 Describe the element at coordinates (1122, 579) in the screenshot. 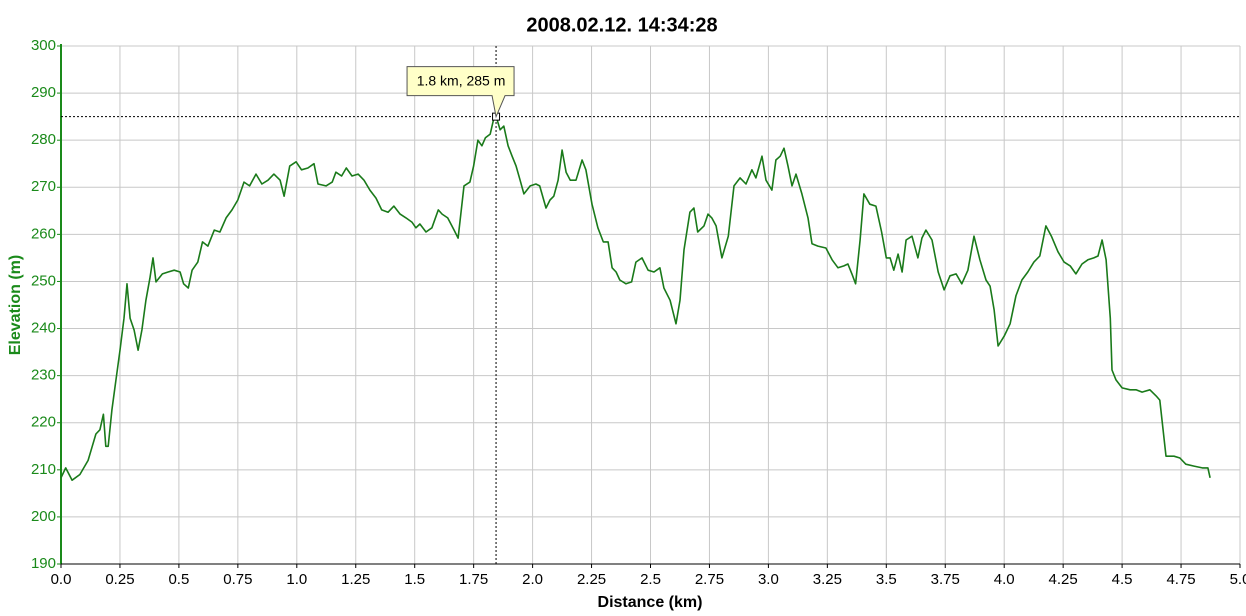

I see `x-tick-label: 4.5` at that location.